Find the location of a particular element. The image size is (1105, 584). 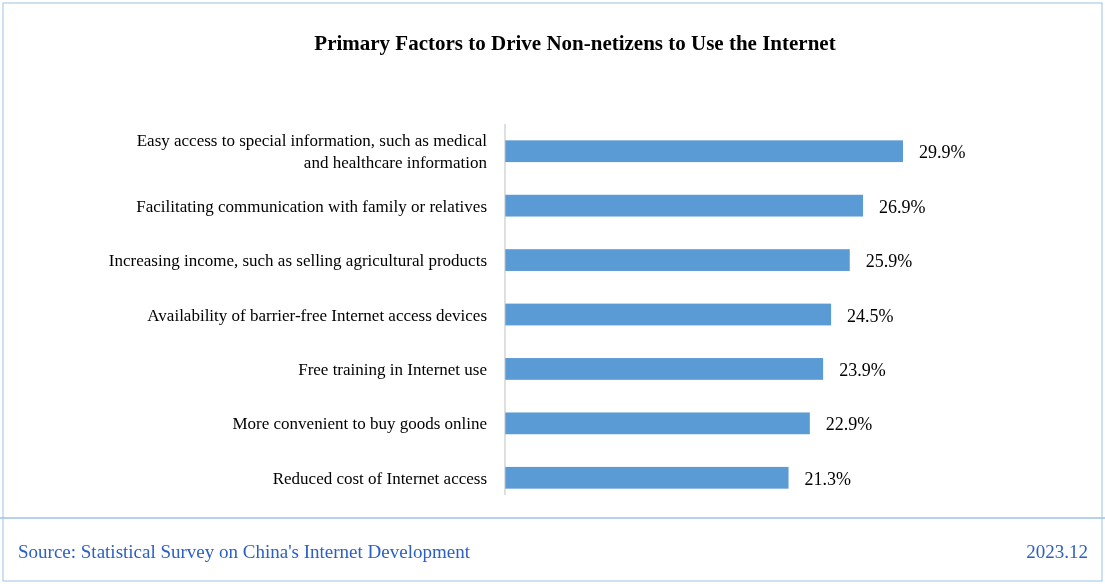

data-label: 23.9% is located at coordinates (862, 369).